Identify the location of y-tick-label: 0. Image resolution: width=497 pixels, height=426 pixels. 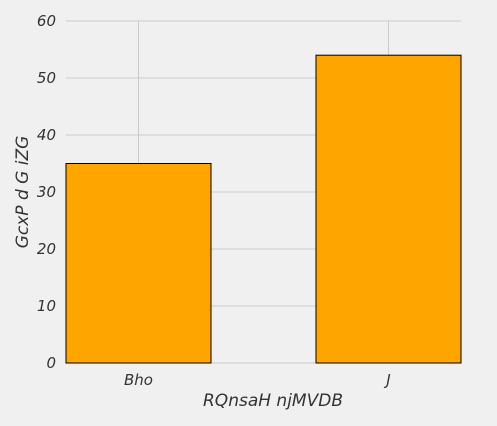
(51, 363).